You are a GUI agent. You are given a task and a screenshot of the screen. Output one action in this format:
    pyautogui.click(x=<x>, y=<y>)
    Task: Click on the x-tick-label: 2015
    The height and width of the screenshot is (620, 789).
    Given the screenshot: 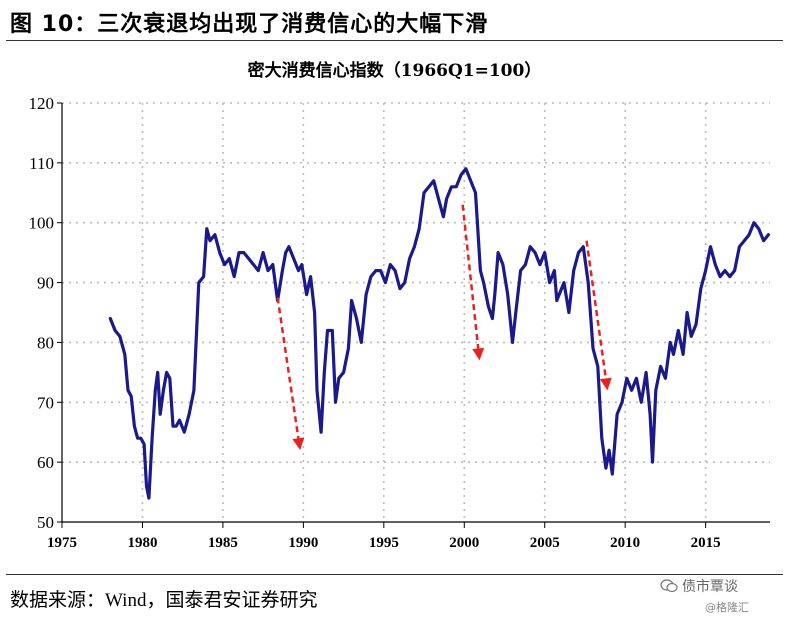 What is the action you would take?
    pyautogui.click(x=706, y=543)
    